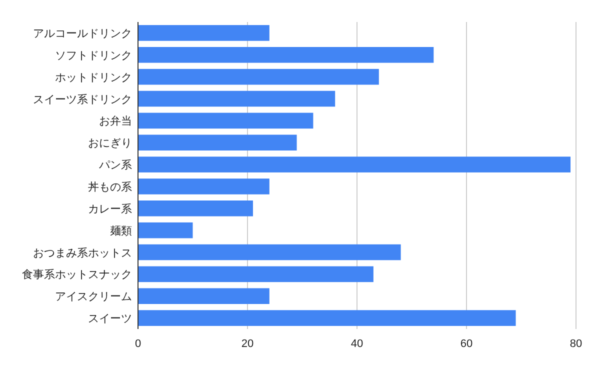  Describe the element at coordinates (93, 297) in the screenshot. I see `y-tick-label: アイスクリーム` at that location.